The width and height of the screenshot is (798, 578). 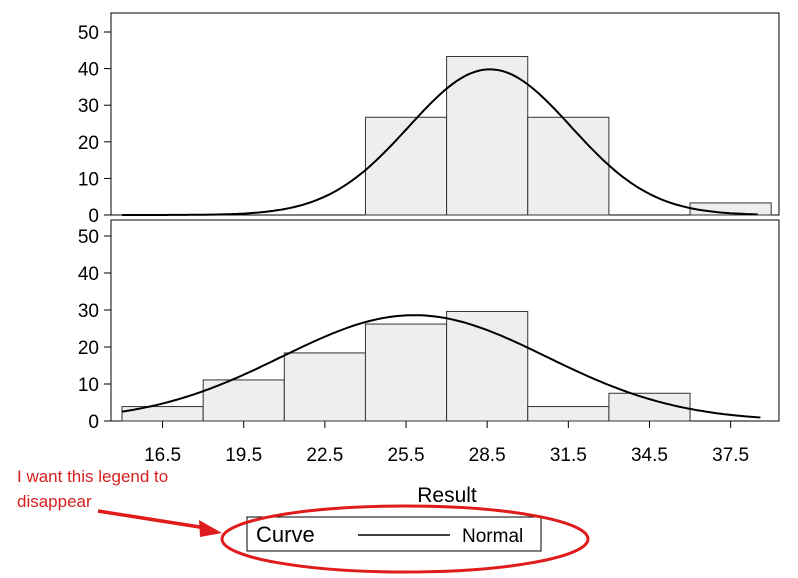 I want to click on annotation-arrowhead-icon, so click(x=210, y=528).